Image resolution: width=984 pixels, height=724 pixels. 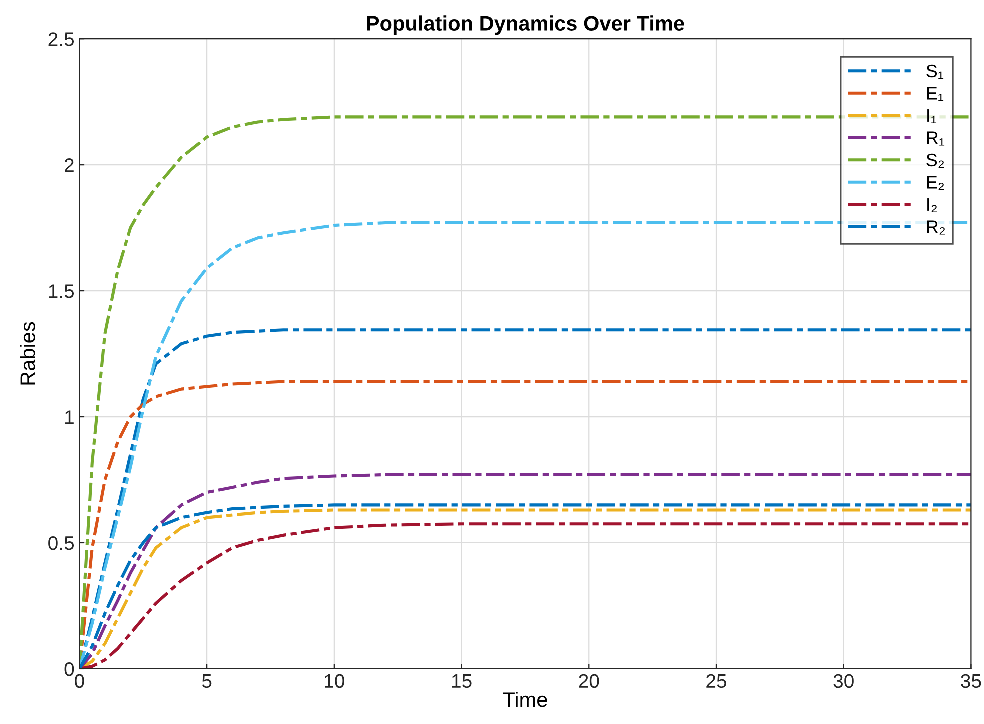 What do you see at coordinates (61, 39) in the screenshot?
I see `y-tick-label: 2.5` at bounding box center [61, 39].